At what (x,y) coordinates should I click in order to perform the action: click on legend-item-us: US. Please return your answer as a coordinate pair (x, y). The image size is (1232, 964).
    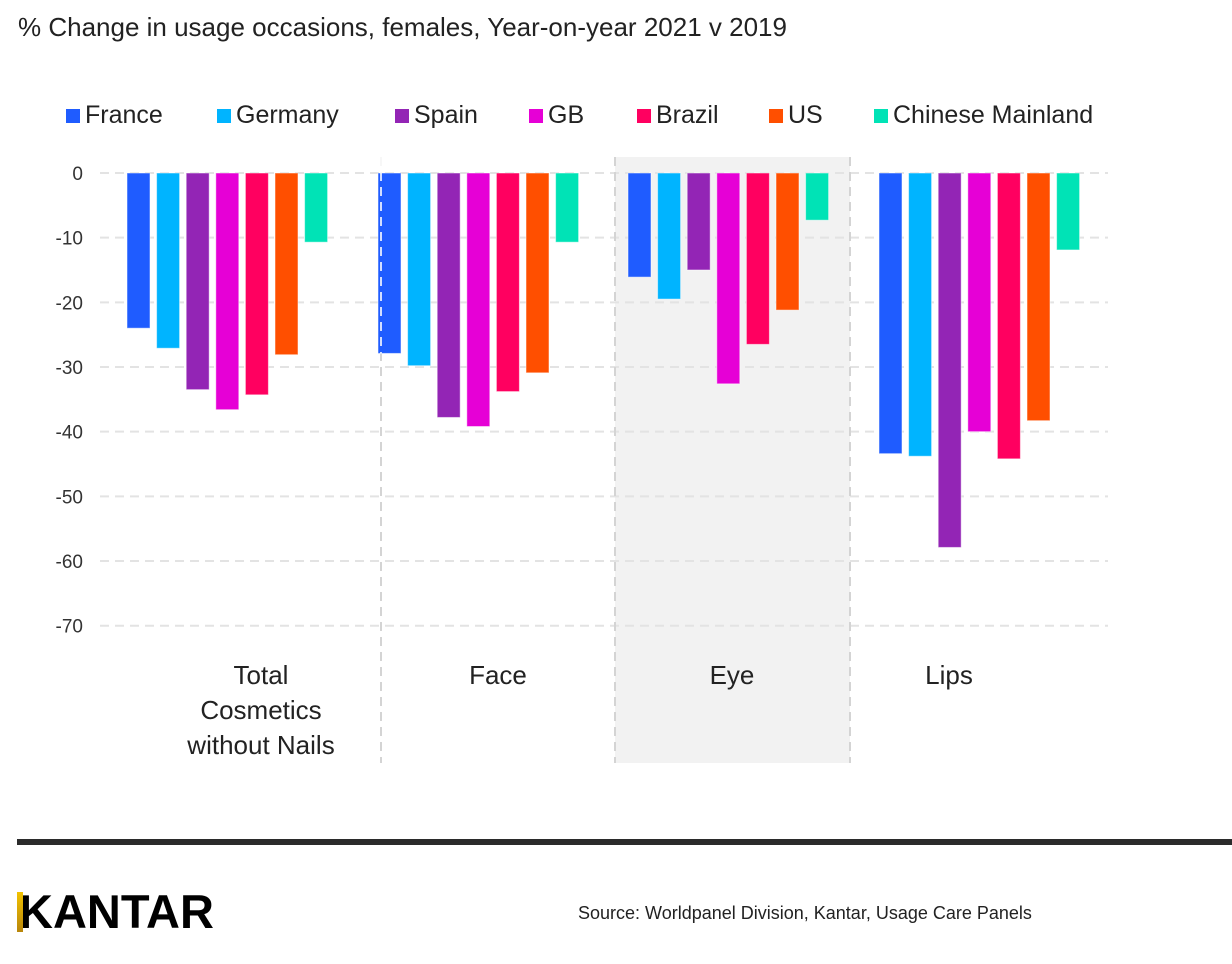
    Looking at the image, I should click on (796, 115).